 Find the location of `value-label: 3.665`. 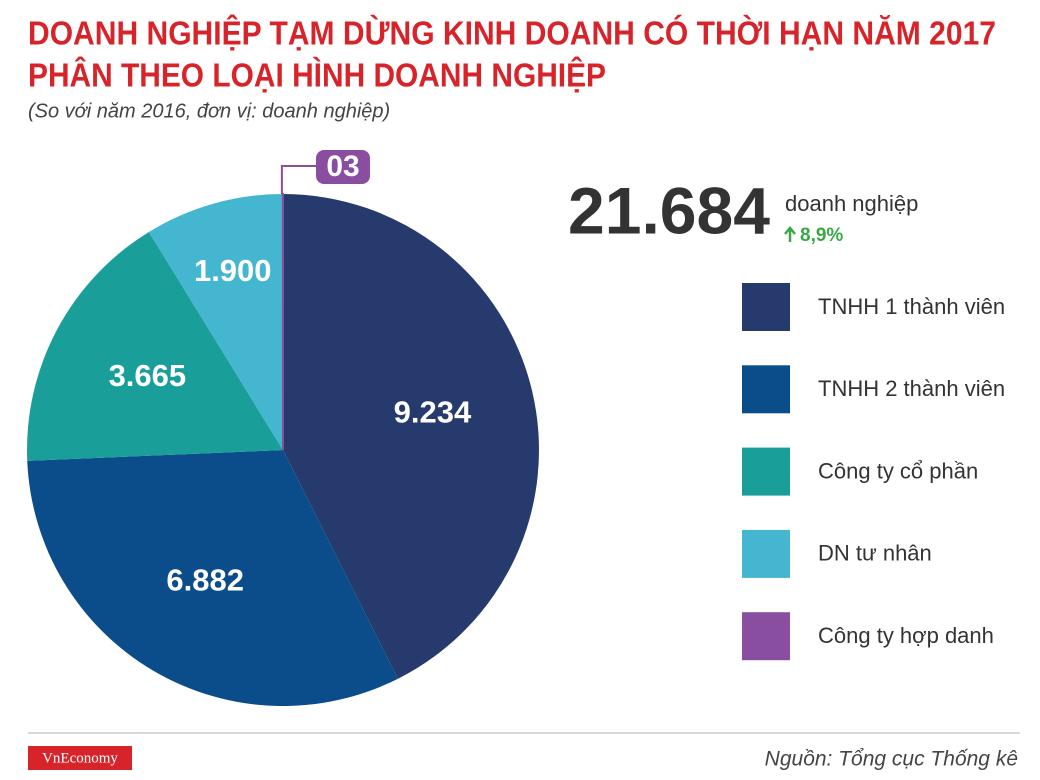

value-label: 3.665 is located at coordinates (148, 375).